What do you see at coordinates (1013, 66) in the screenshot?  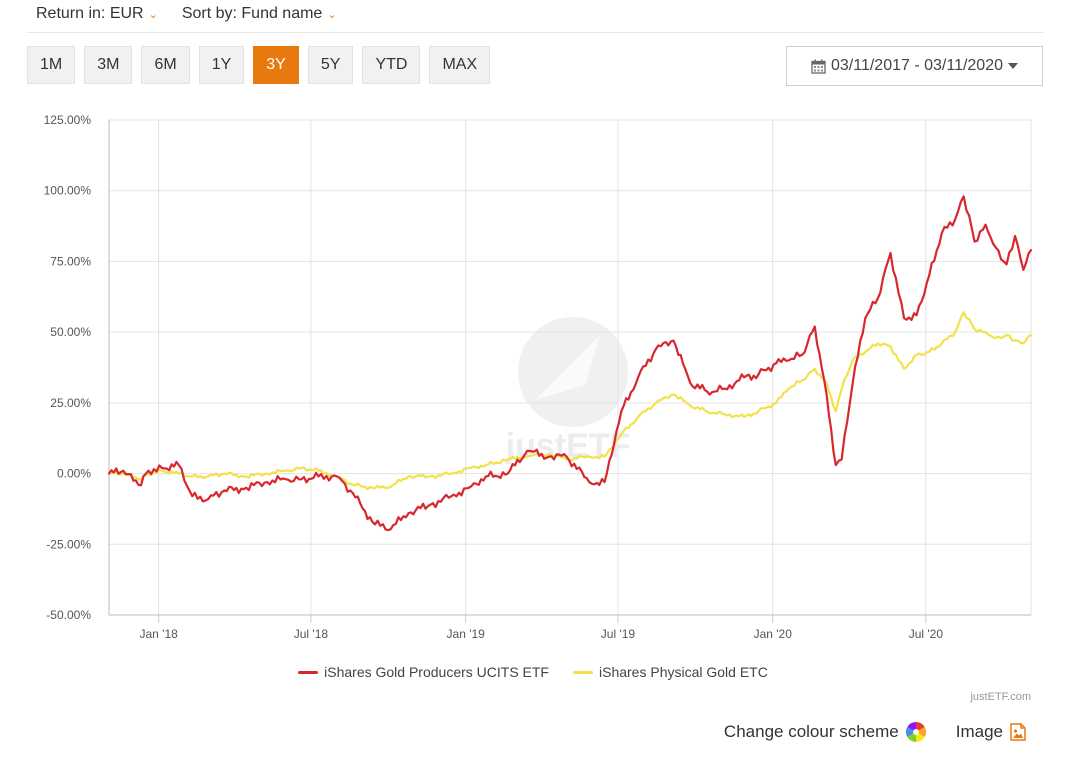 I see `caret-down-icon` at bounding box center [1013, 66].